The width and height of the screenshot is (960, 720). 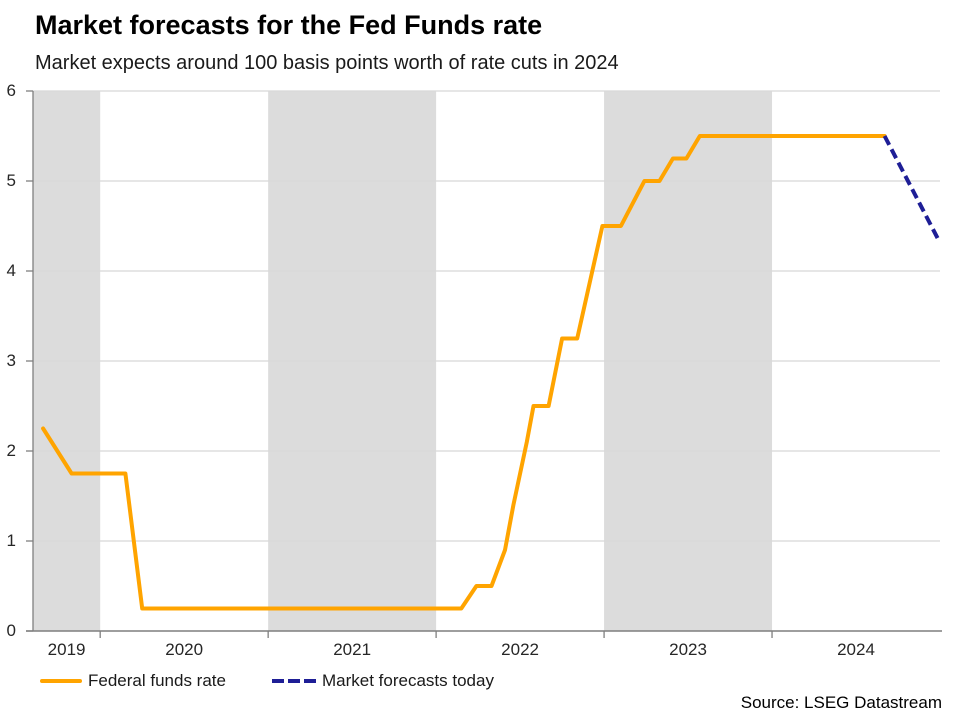 What do you see at coordinates (11, 450) in the screenshot?
I see `y-axis-tick-label: 2` at bounding box center [11, 450].